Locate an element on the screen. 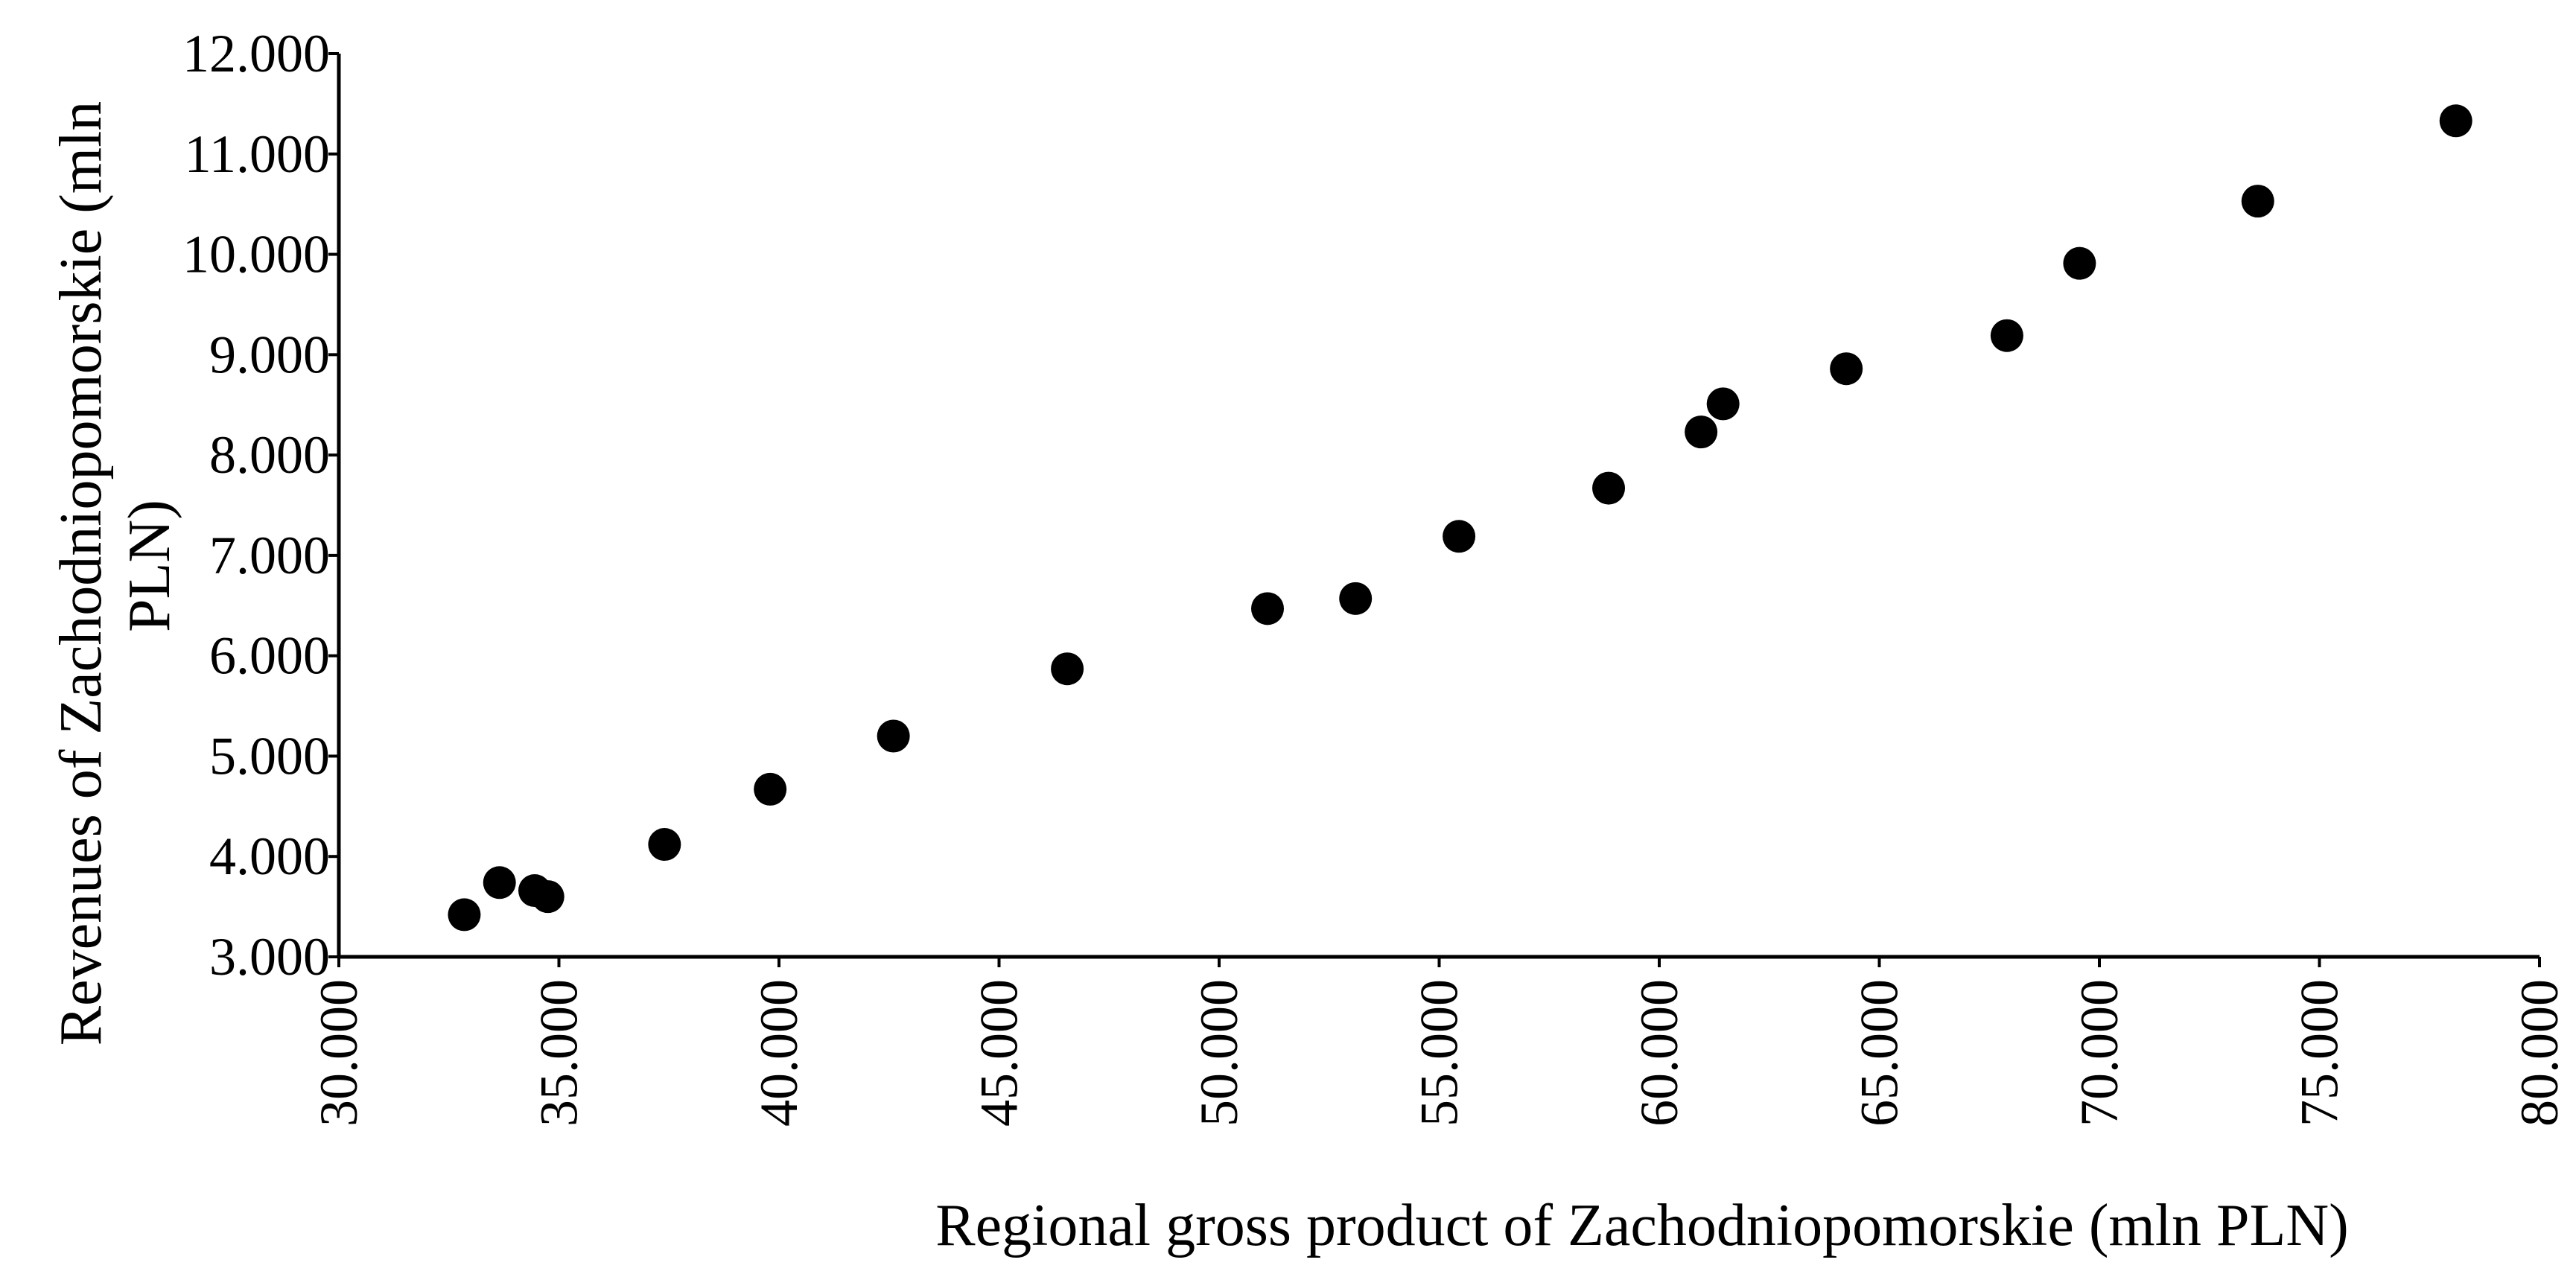  y-tick-label: 9.000 is located at coordinates (269, 354).